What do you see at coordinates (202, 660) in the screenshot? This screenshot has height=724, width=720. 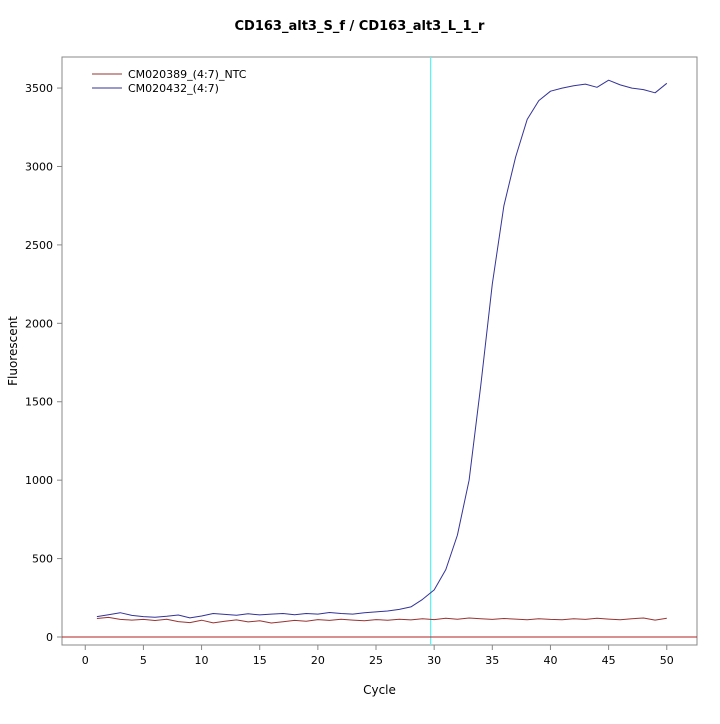 I see `x-tick-label: 10` at bounding box center [202, 660].